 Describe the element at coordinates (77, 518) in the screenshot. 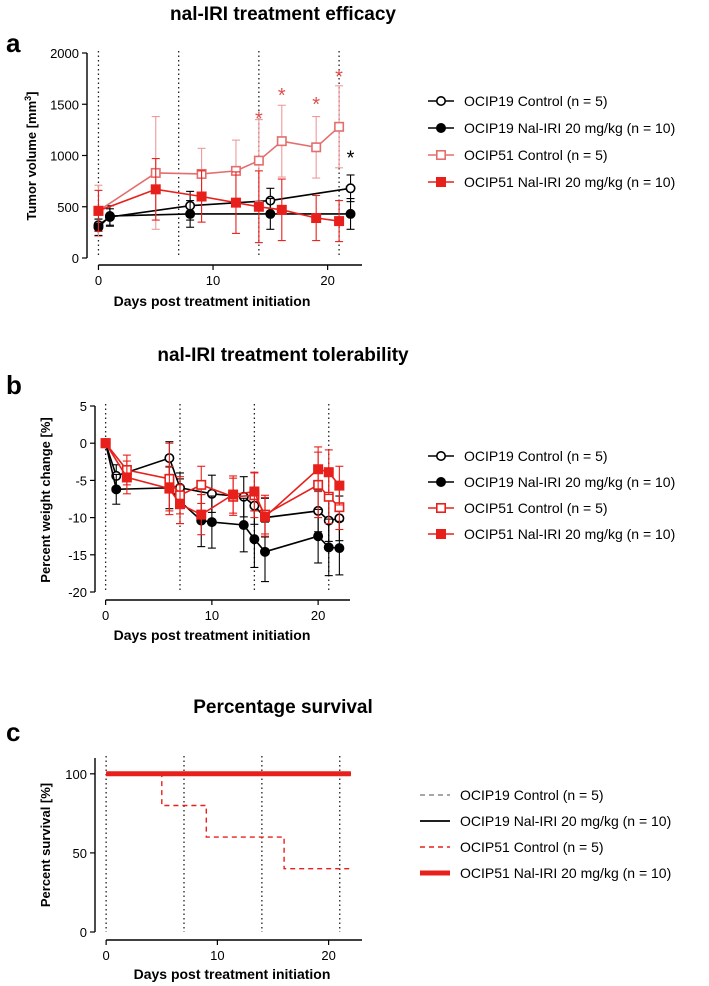

I see `y-tick-label-b: -10` at that location.